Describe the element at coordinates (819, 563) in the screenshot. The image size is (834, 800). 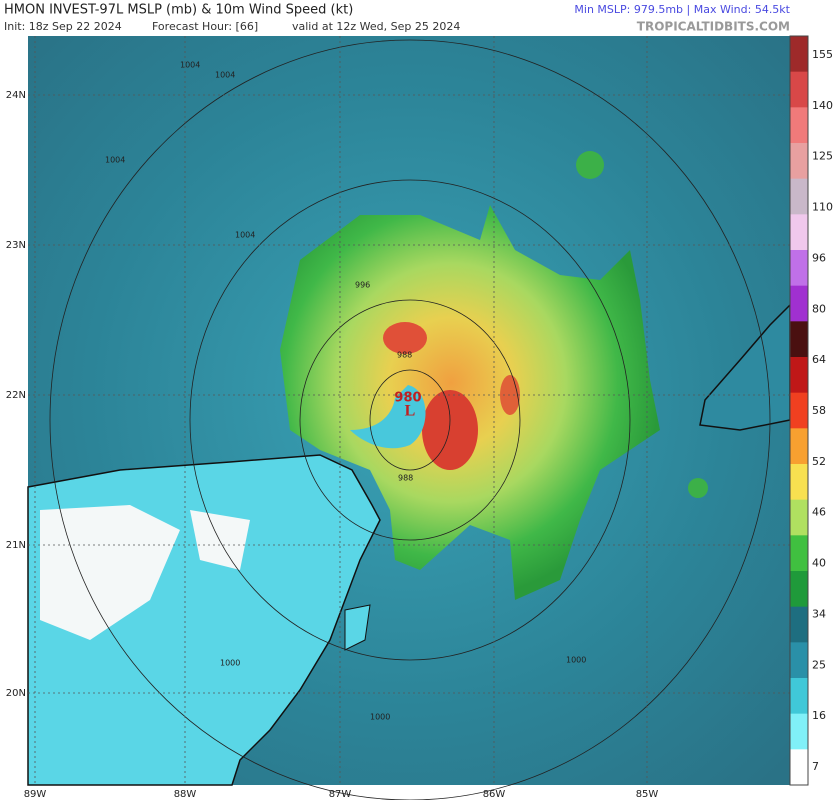
I see `colorbar-label: 40` at that location.